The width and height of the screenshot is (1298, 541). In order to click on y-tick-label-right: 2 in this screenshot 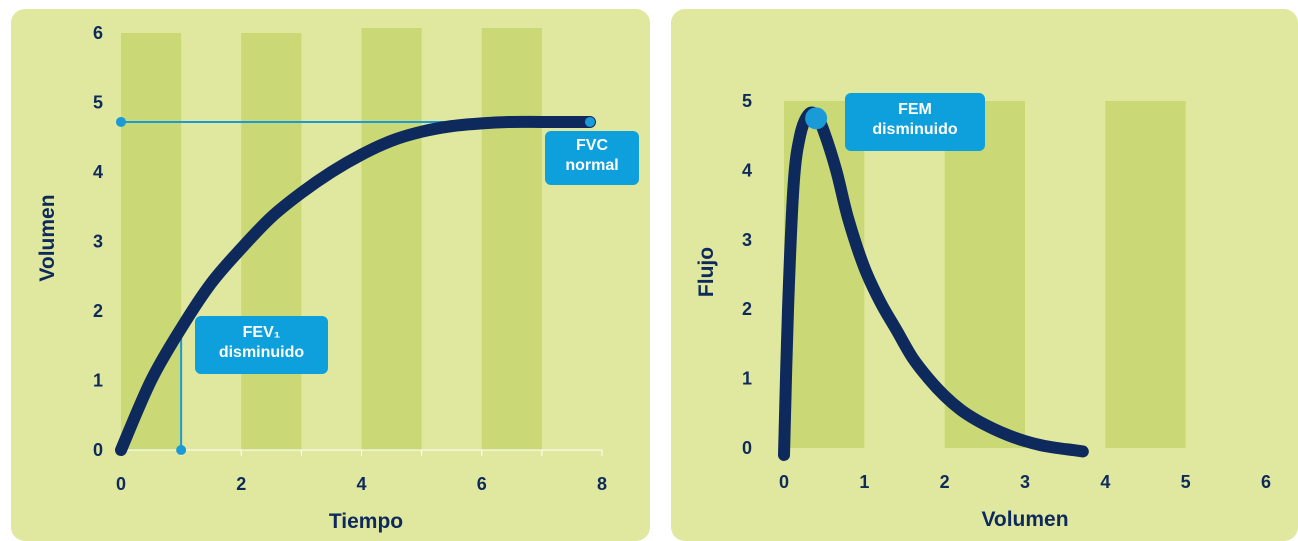, I will do `click(747, 309)`.